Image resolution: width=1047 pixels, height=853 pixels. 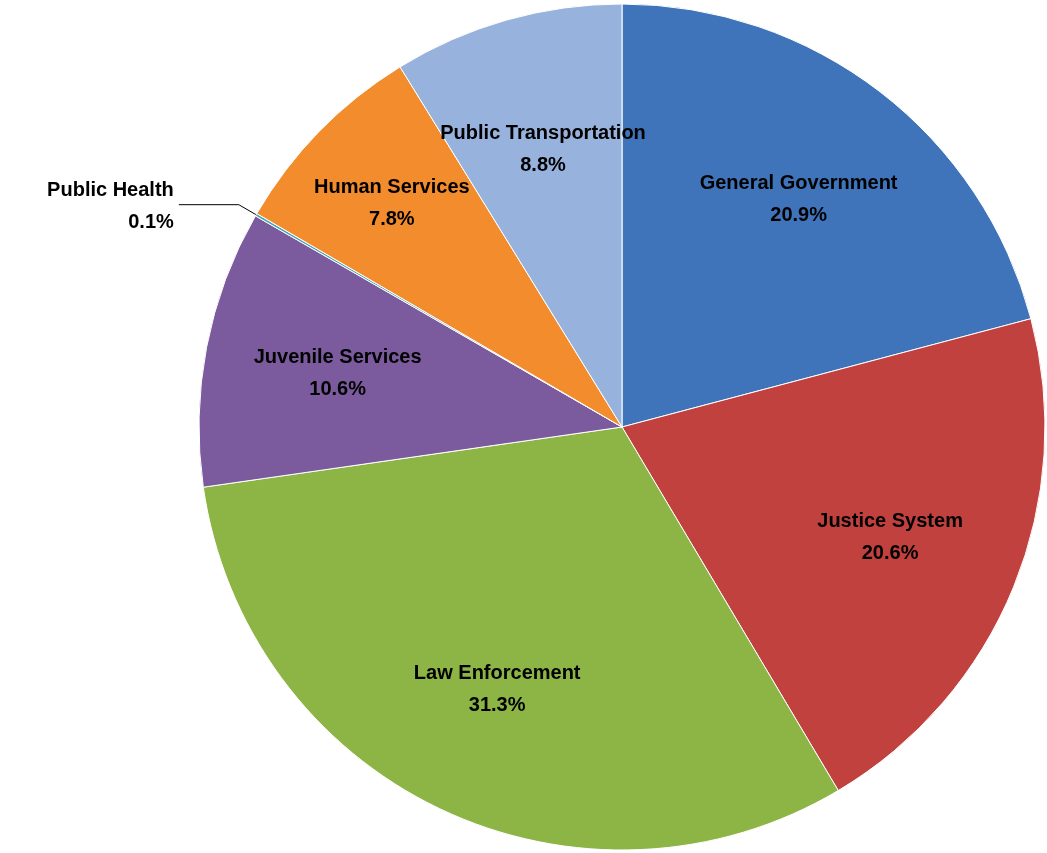 I want to click on slice-label: Public Transportation, so click(x=543, y=132).